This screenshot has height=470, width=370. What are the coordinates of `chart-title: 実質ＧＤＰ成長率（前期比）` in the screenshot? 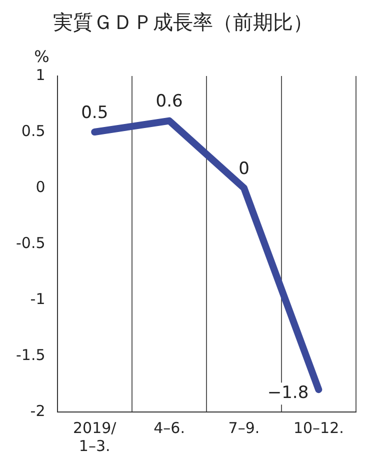 It's located at (183, 22).